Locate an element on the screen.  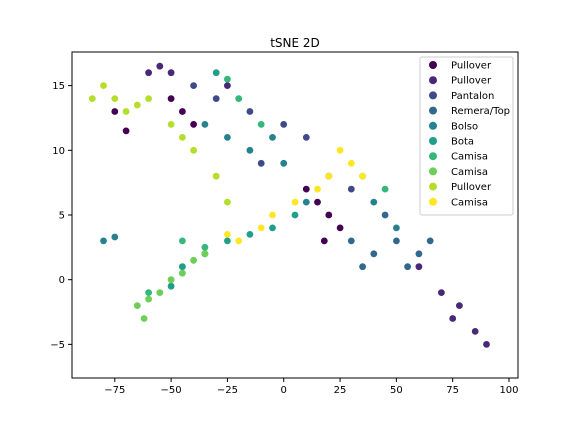
x-tick-label: 100 is located at coordinates (508, 390).